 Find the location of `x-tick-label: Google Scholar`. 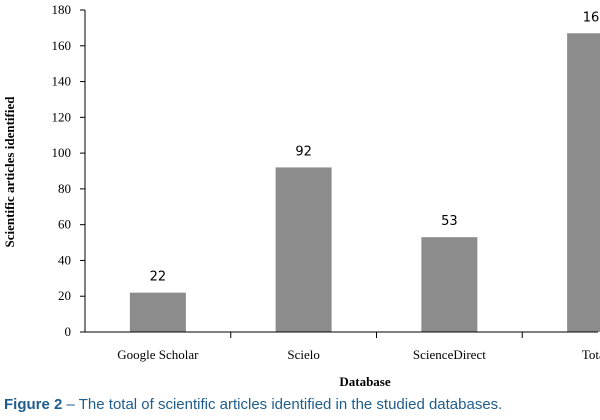

x-tick-label: Google Scholar is located at coordinates (158, 354).